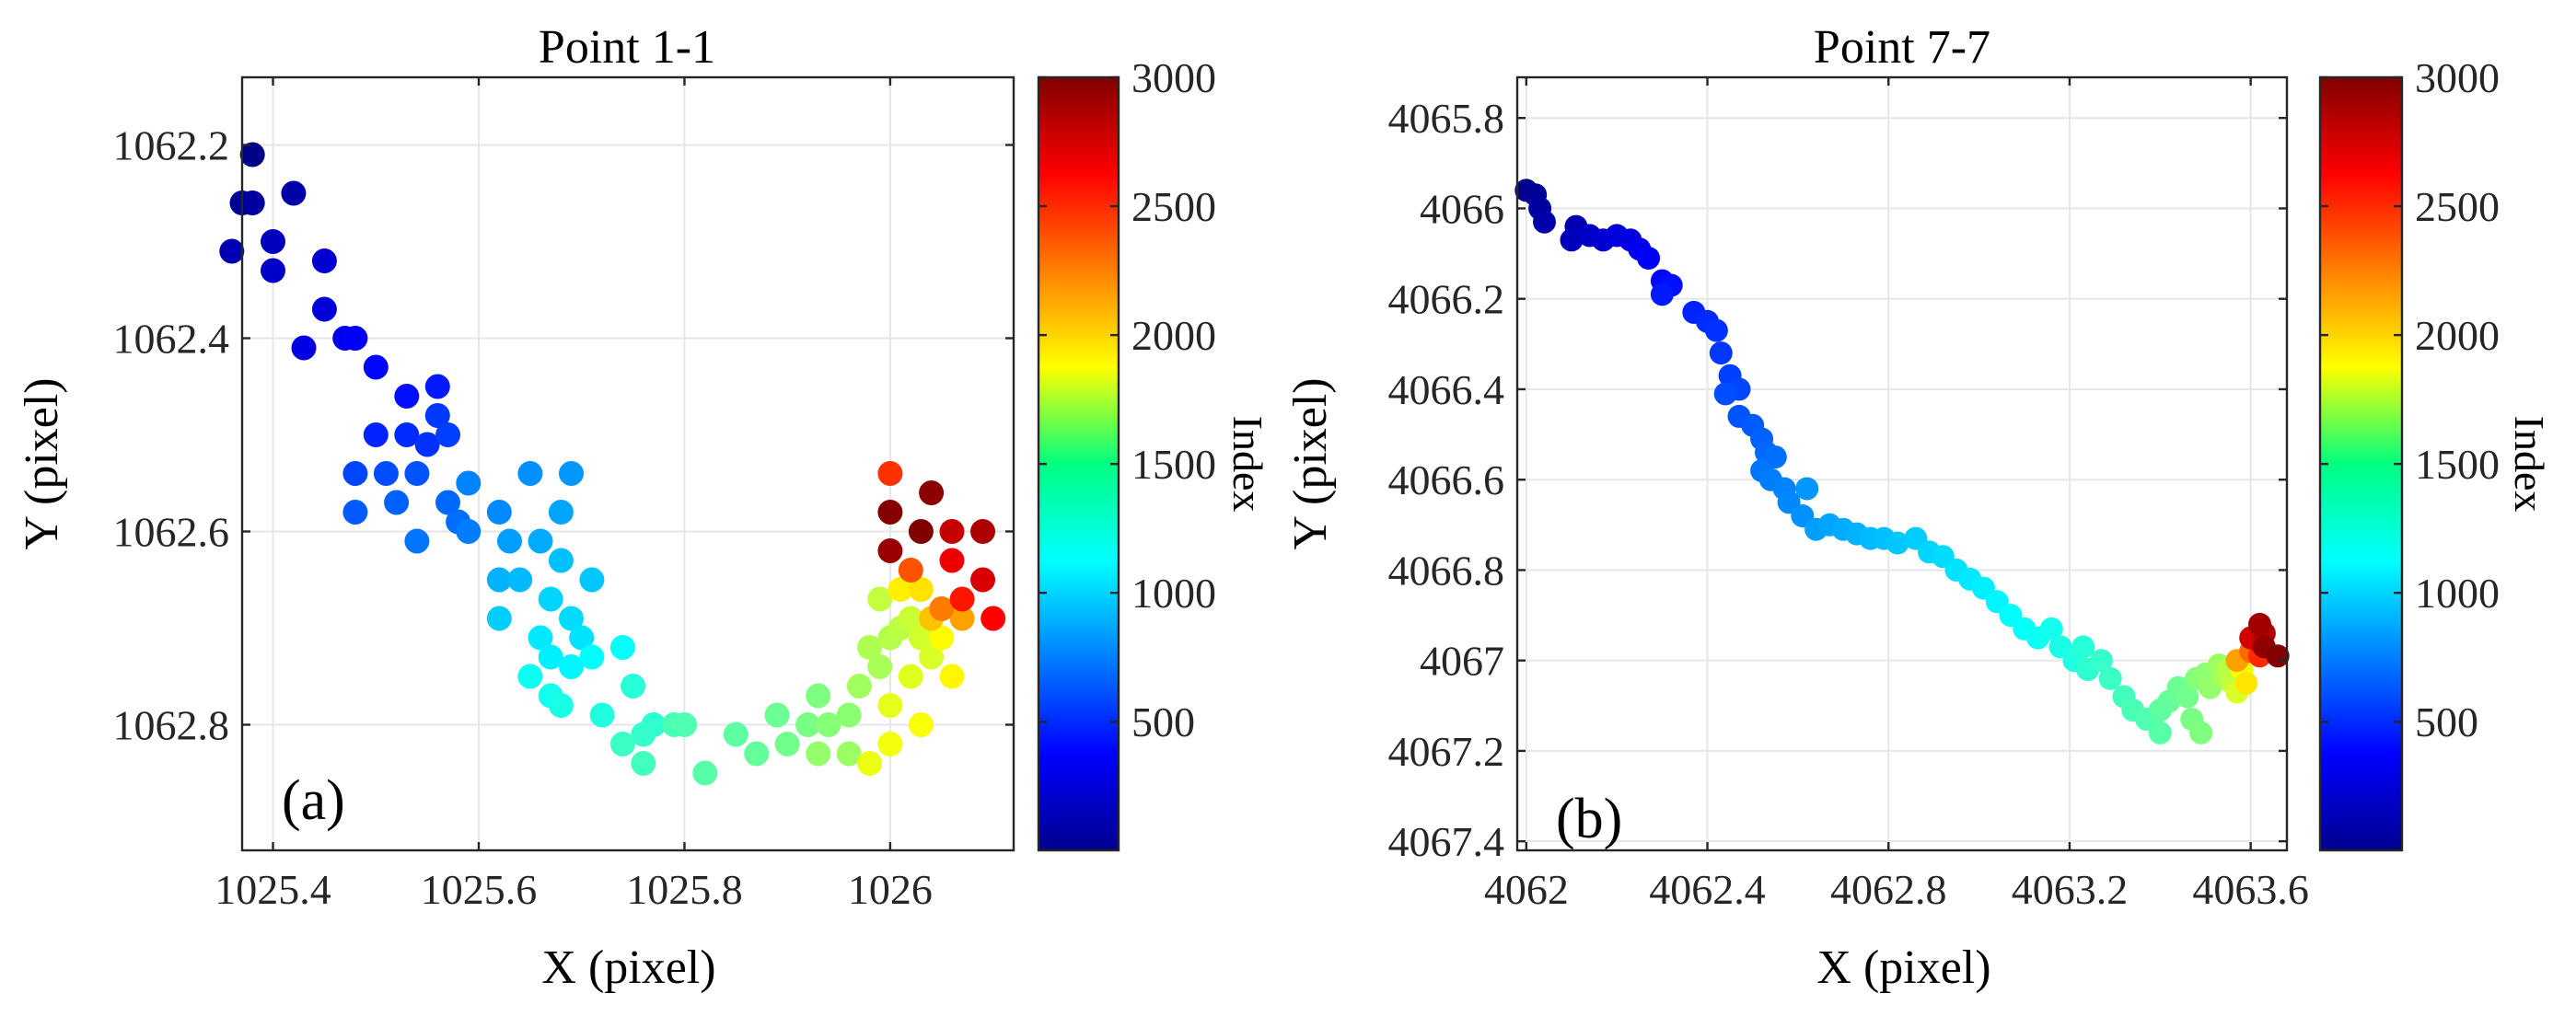  I want to click on x-tick-label: 1025.8, so click(684, 890).